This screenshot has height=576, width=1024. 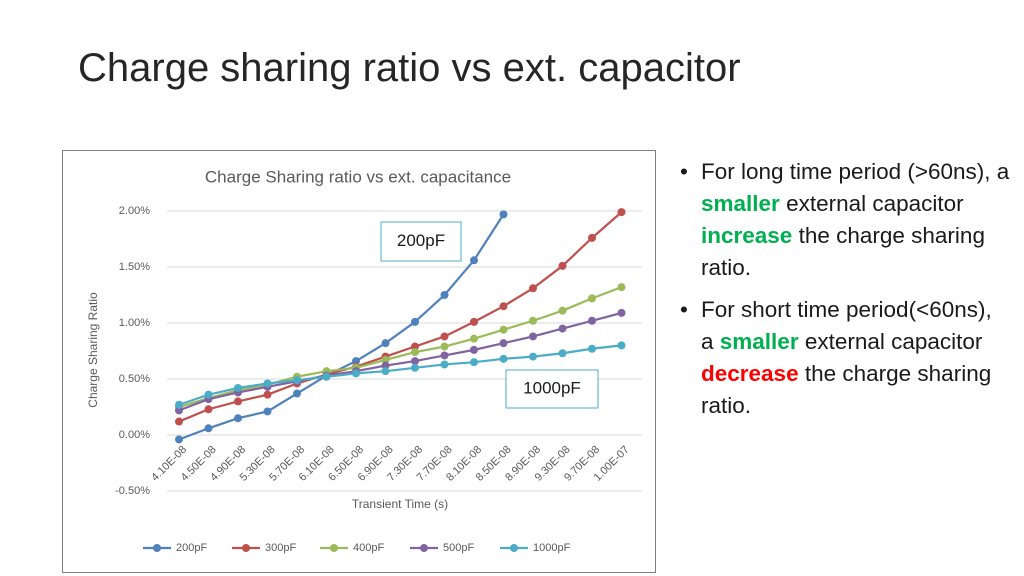 What do you see at coordinates (134, 267) in the screenshot?
I see `y-tick-label: 1.50%` at bounding box center [134, 267].